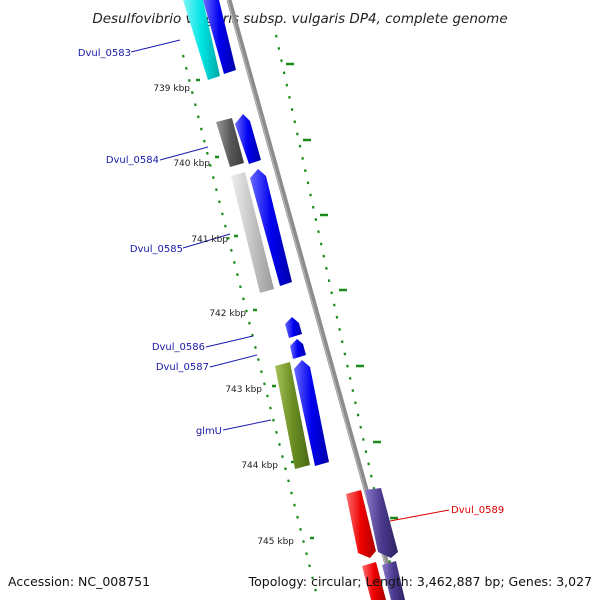 The height and width of the screenshot is (600, 600). I want to click on feature-glmu, so click(292, 415).